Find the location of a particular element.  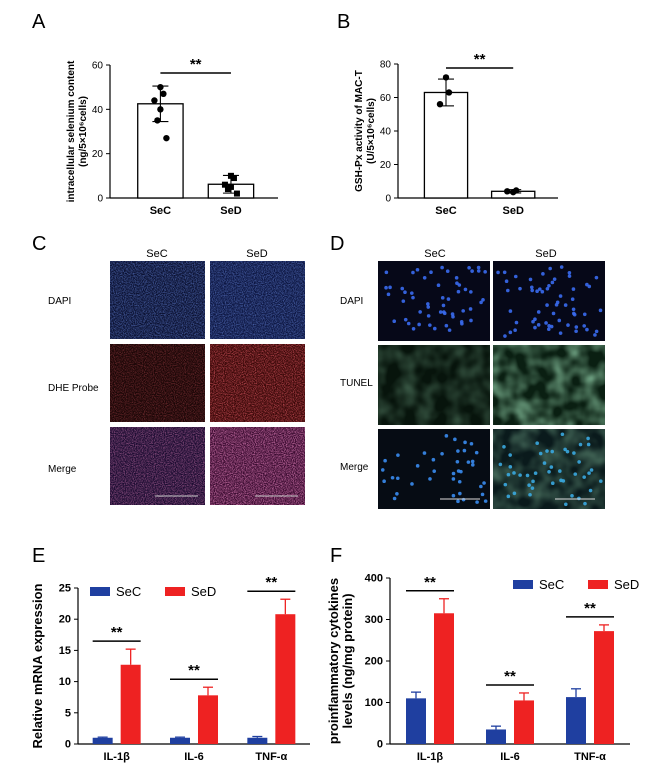

y-tick-label: 40 is located at coordinates (386, 132).